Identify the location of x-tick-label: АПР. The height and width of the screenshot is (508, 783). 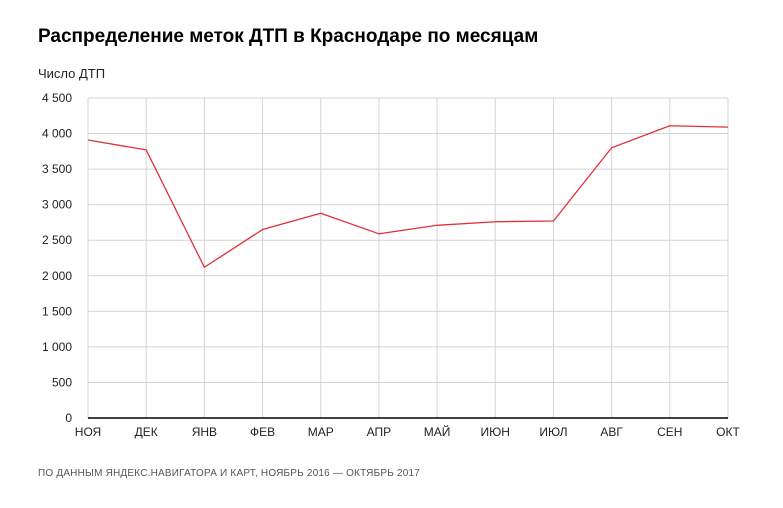
(379, 432).